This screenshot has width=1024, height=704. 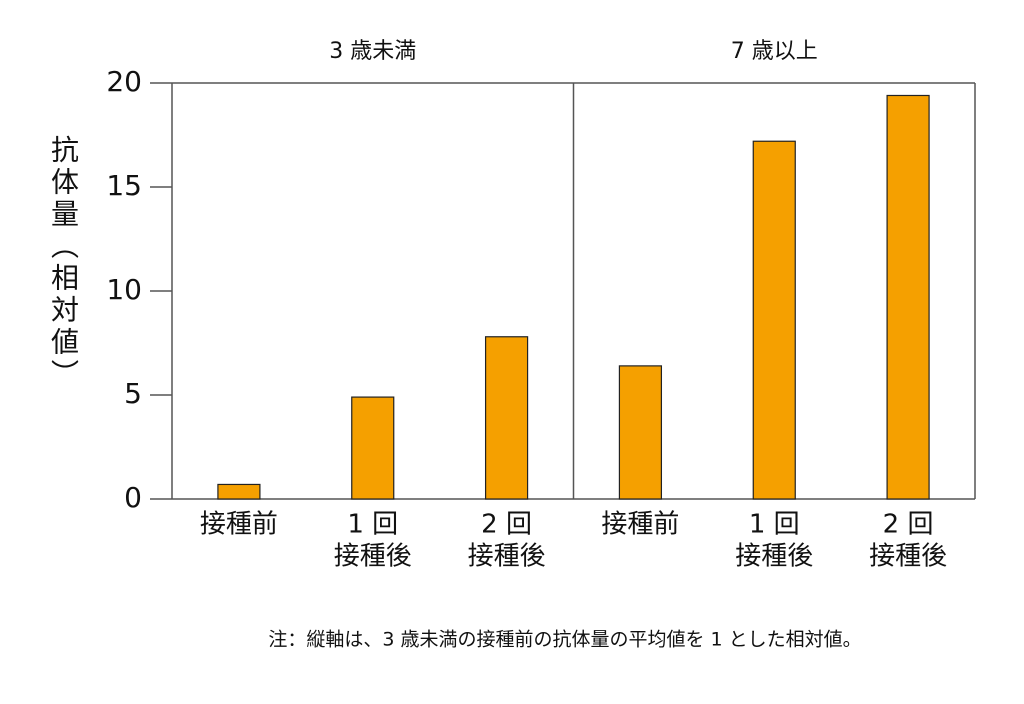 What do you see at coordinates (133, 497) in the screenshot?
I see `y-tick-label: 0` at bounding box center [133, 497].